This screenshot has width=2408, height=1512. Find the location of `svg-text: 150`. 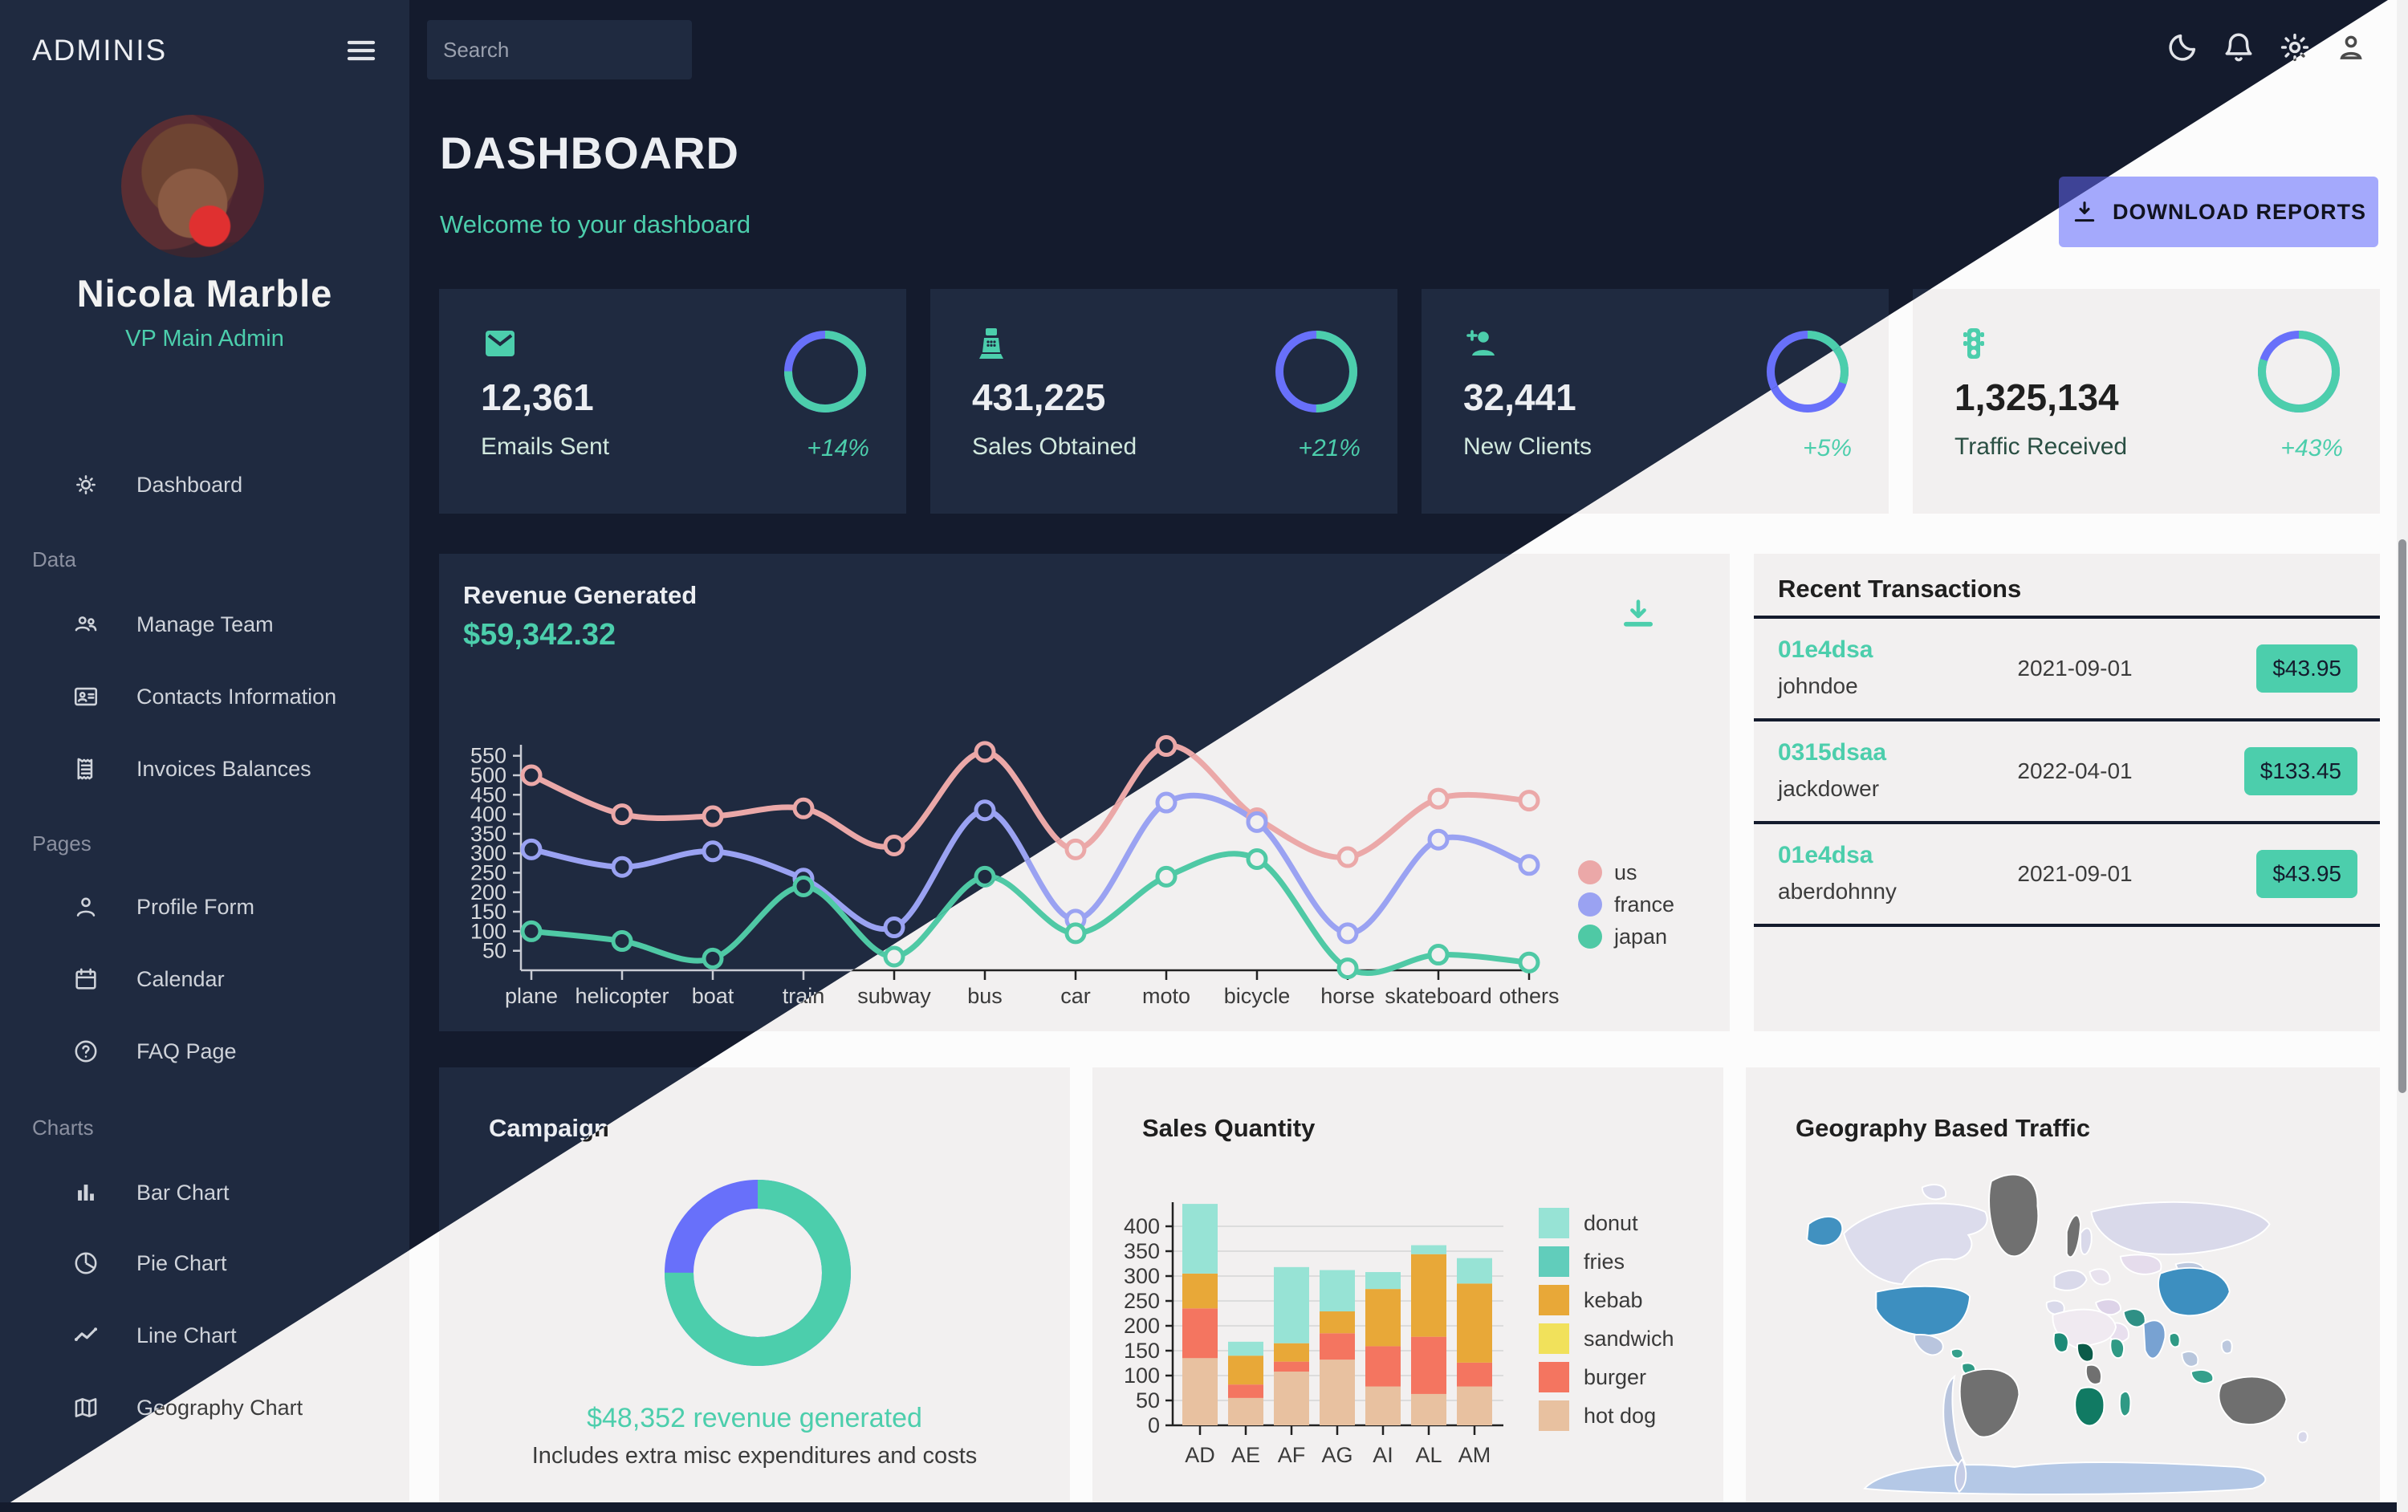

svg-text: 150 is located at coordinates (488, 912).